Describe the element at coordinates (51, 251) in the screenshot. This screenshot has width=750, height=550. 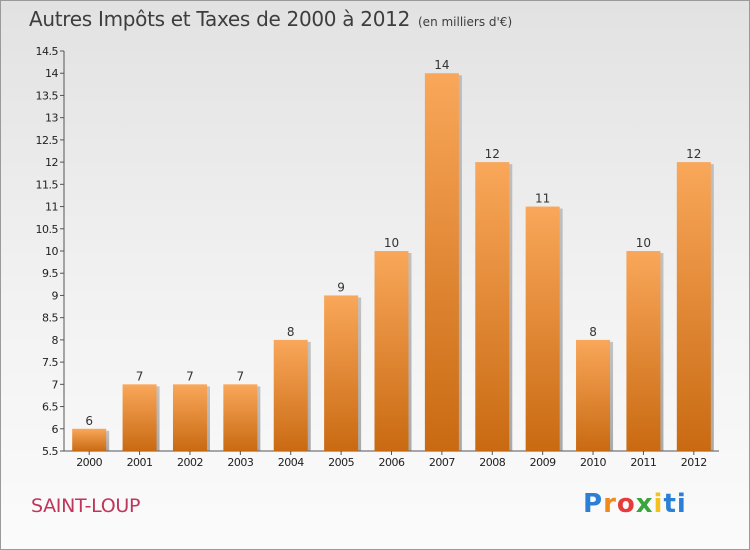
I see `y-tick-label: 10` at that location.